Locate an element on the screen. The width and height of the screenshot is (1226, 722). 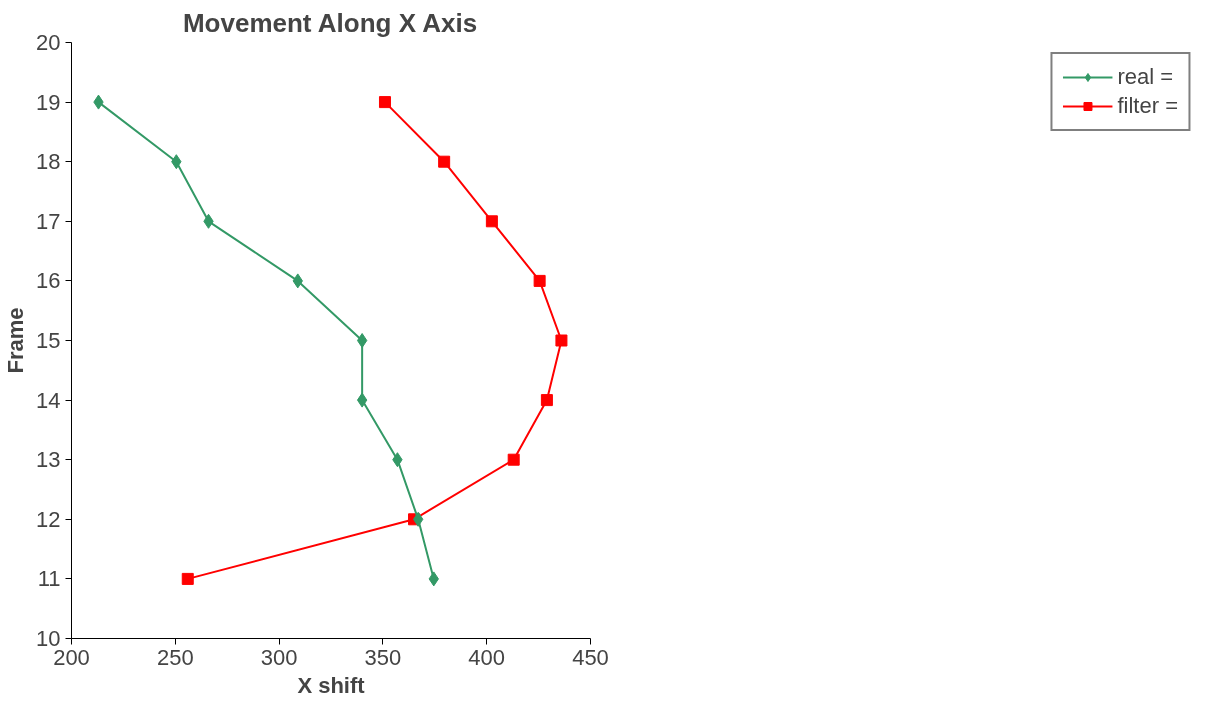
y-tick-label: 15 is located at coordinates (48, 340).